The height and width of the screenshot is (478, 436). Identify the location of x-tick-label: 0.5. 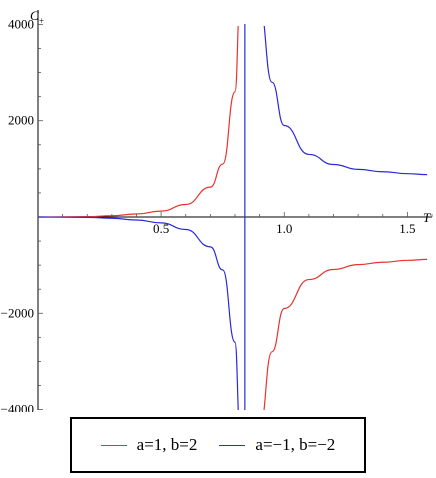
(161, 228).